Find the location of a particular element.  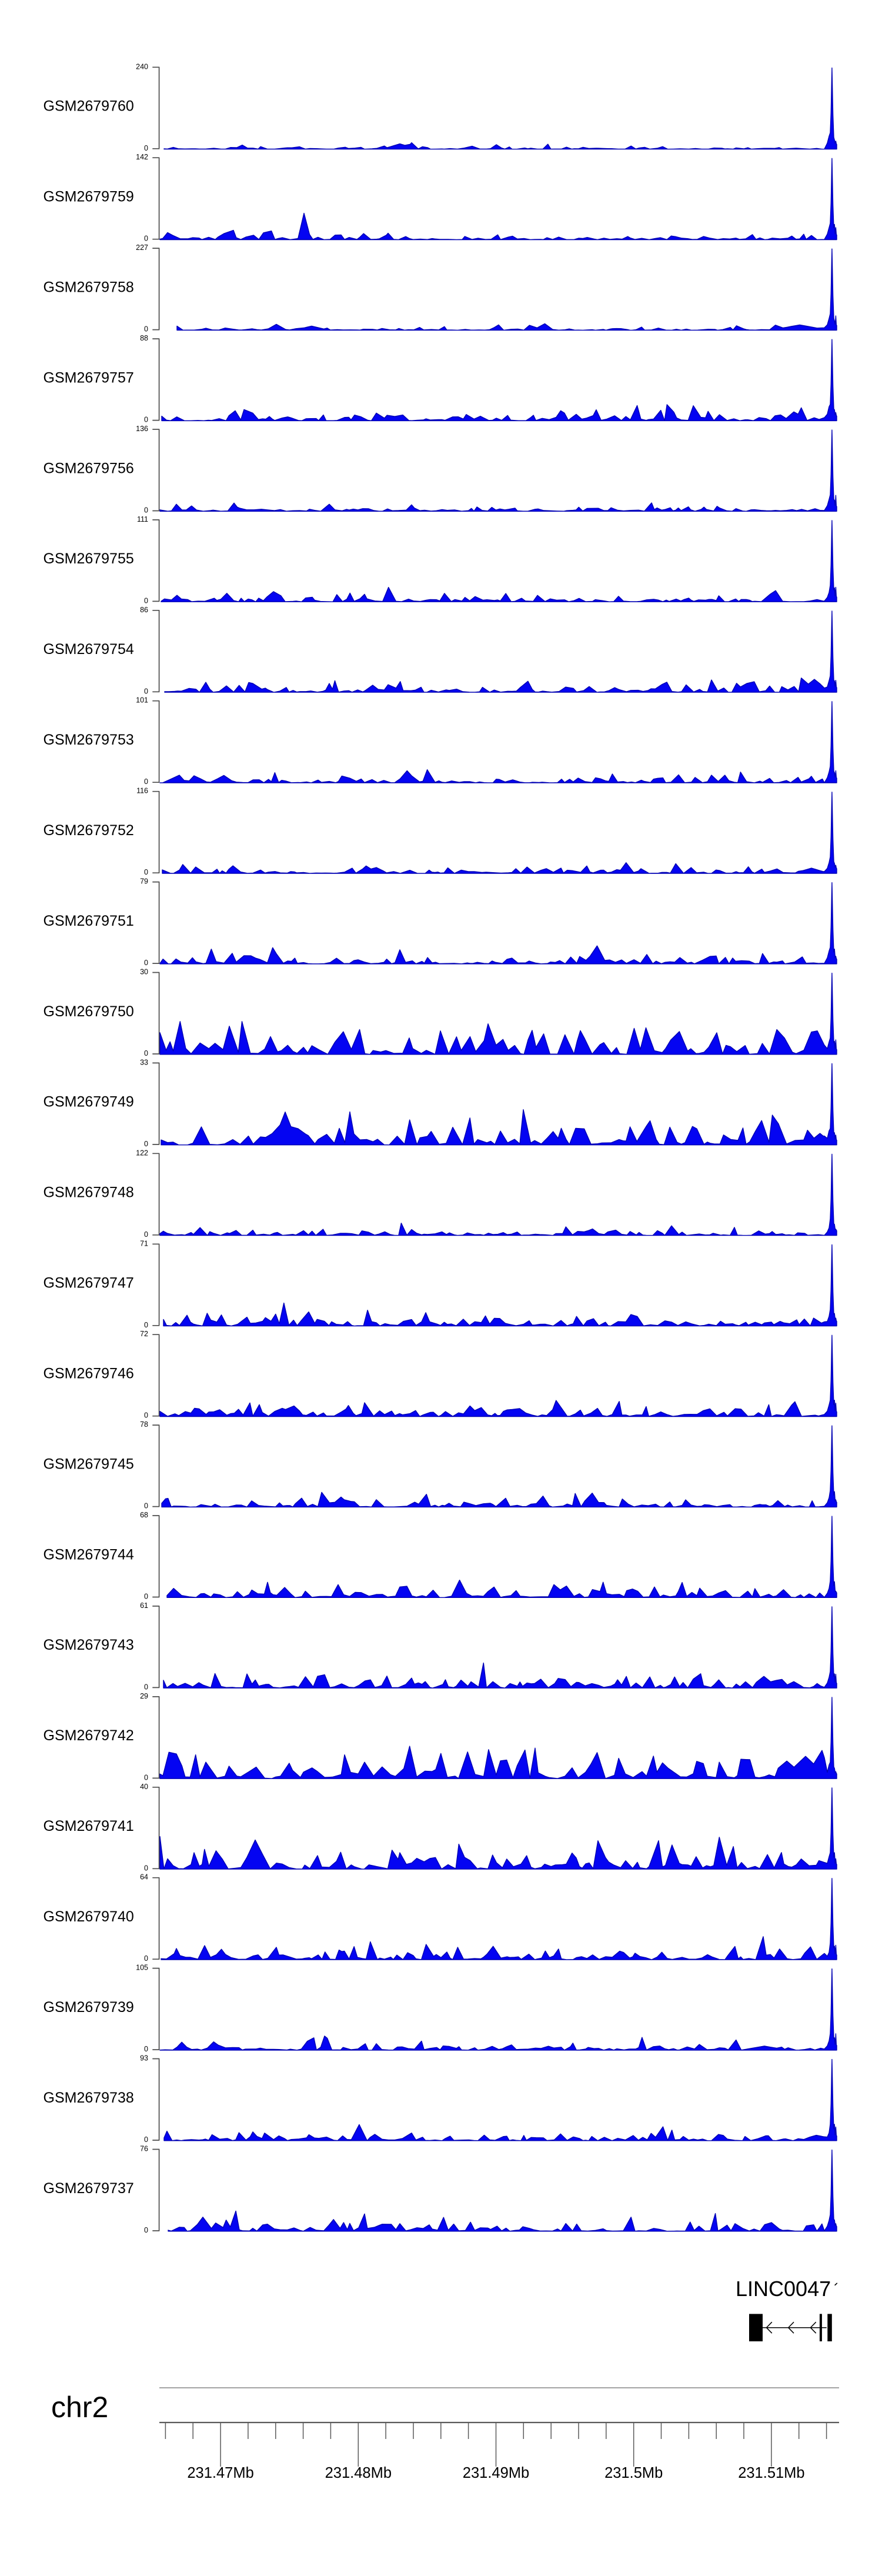

svg-text: 240 is located at coordinates (142, 66).